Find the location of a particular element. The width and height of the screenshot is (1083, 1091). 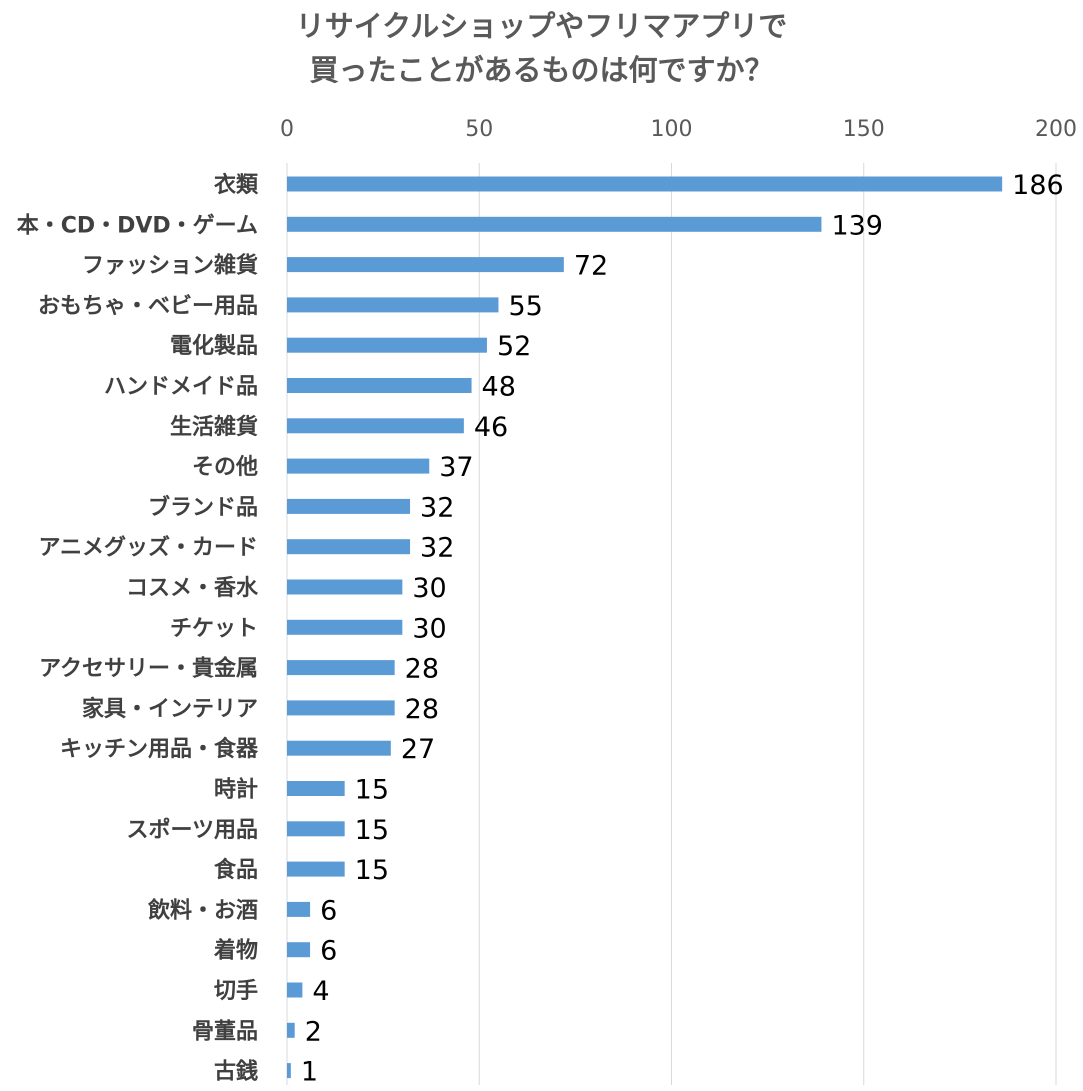

data-label: 37 is located at coordinates (456, 467).